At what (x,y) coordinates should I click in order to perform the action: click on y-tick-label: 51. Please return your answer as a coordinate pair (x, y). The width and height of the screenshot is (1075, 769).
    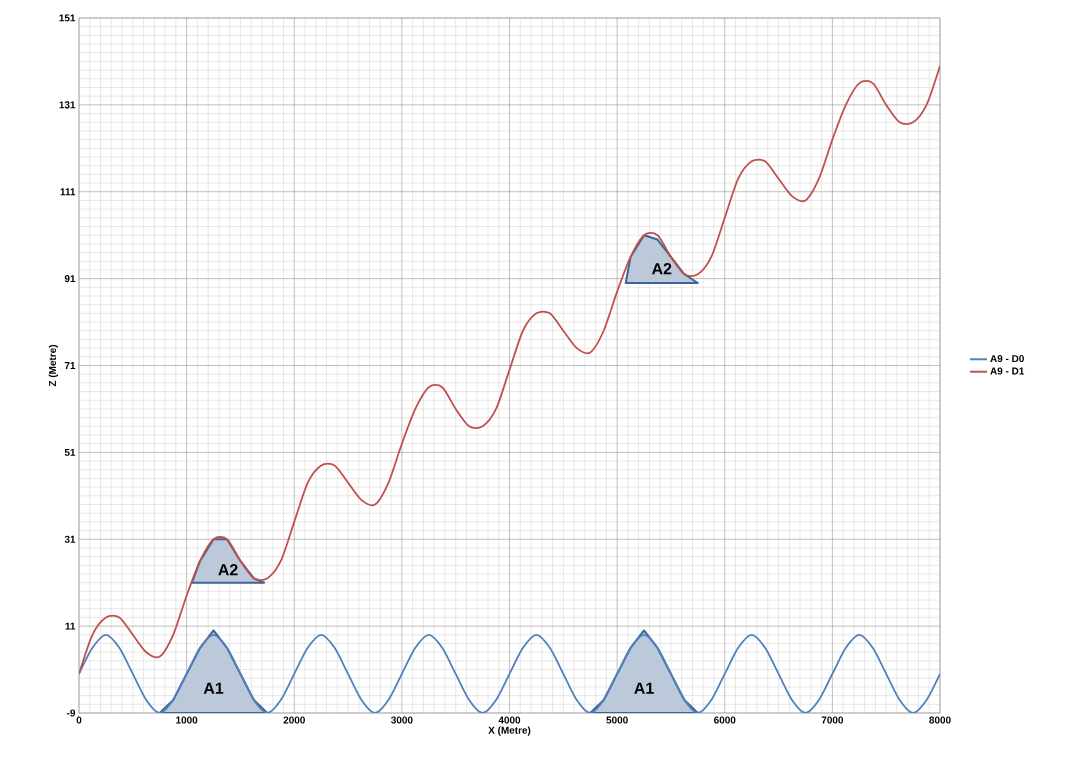
    Looking at the image, I should click on (70, 452).